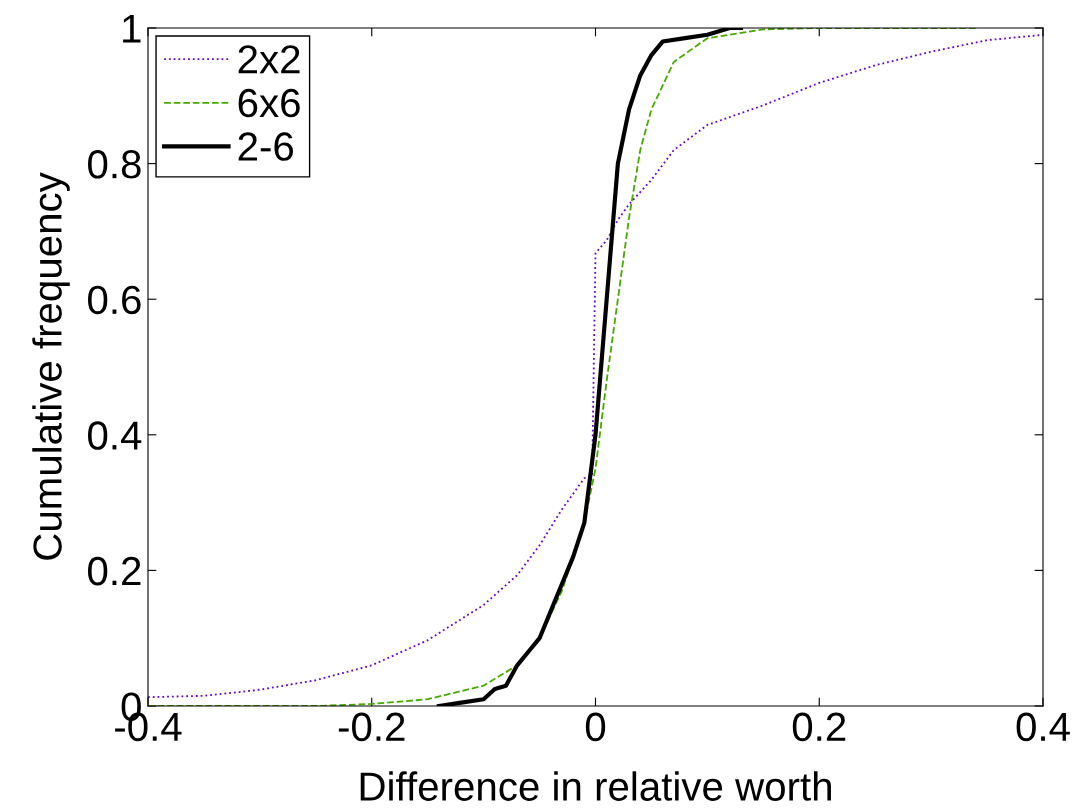 The height and width of the screenshot is (811, 1076). Describe the element at coordinates (115, 435) in the screenshot. I see `y-tick-label: 0.4` at that location.